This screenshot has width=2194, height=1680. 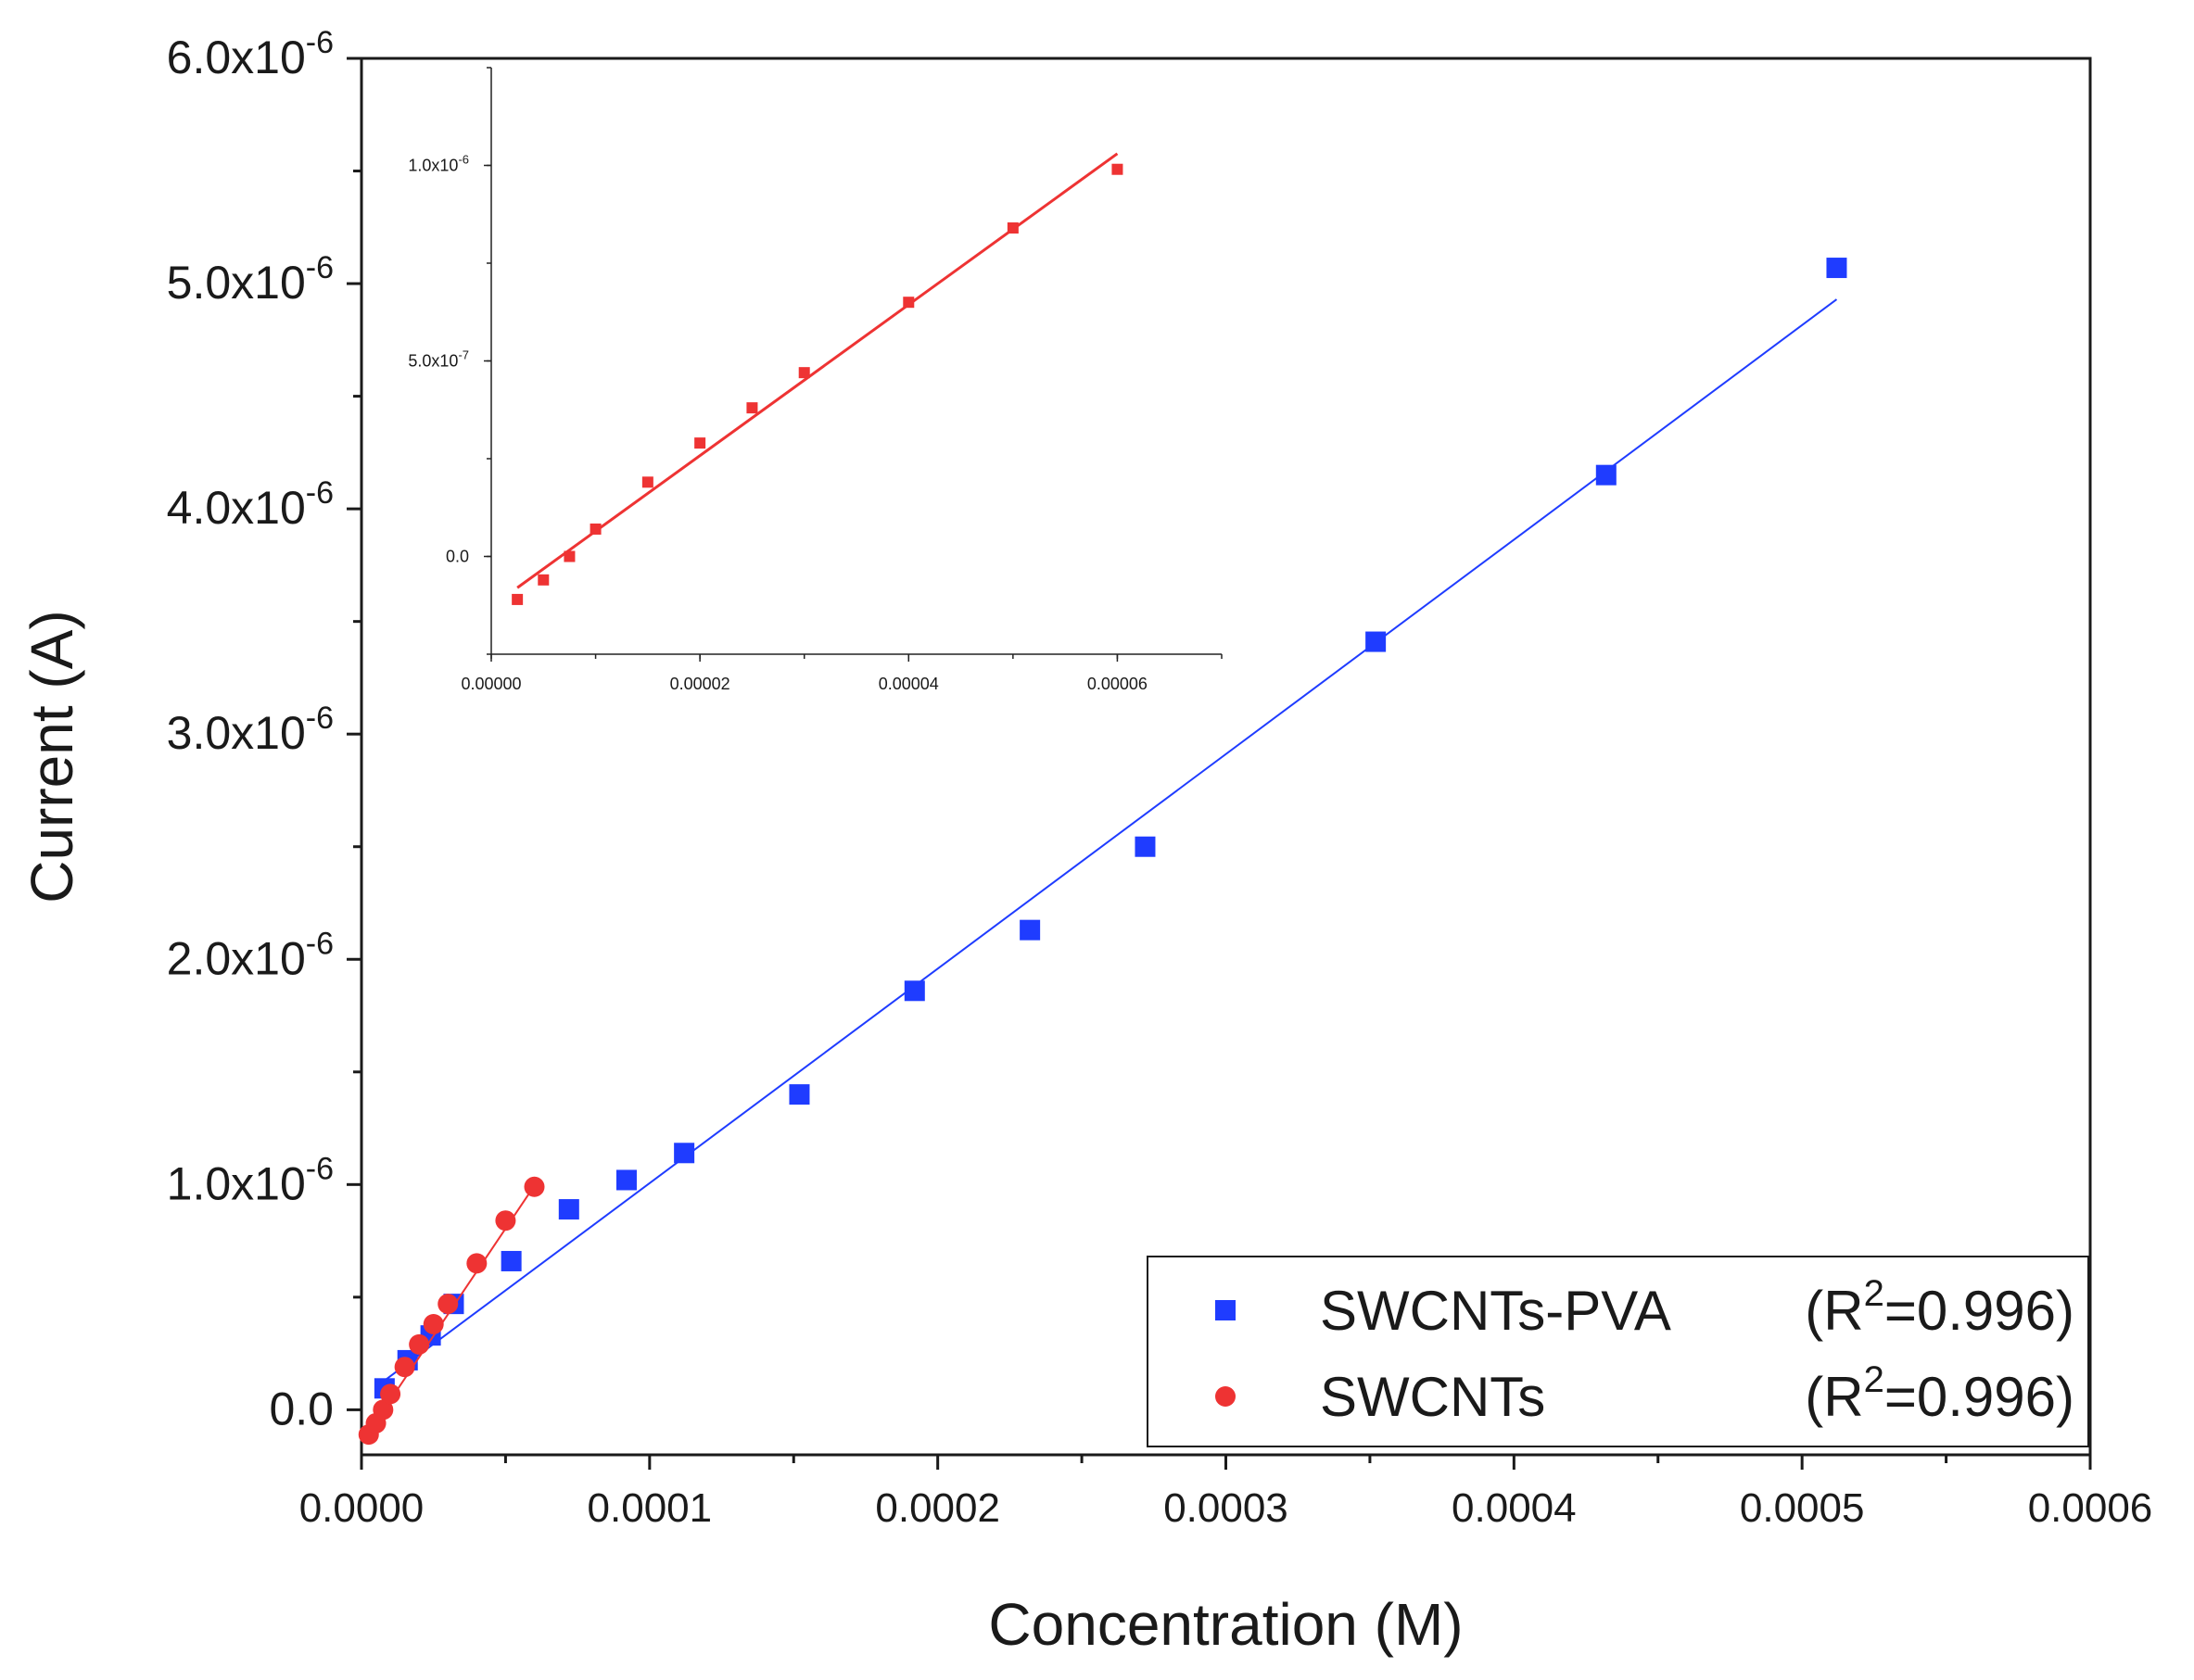 I want to click on inset-x-tick-label: 0.00006, so click(x=1117, y=684).